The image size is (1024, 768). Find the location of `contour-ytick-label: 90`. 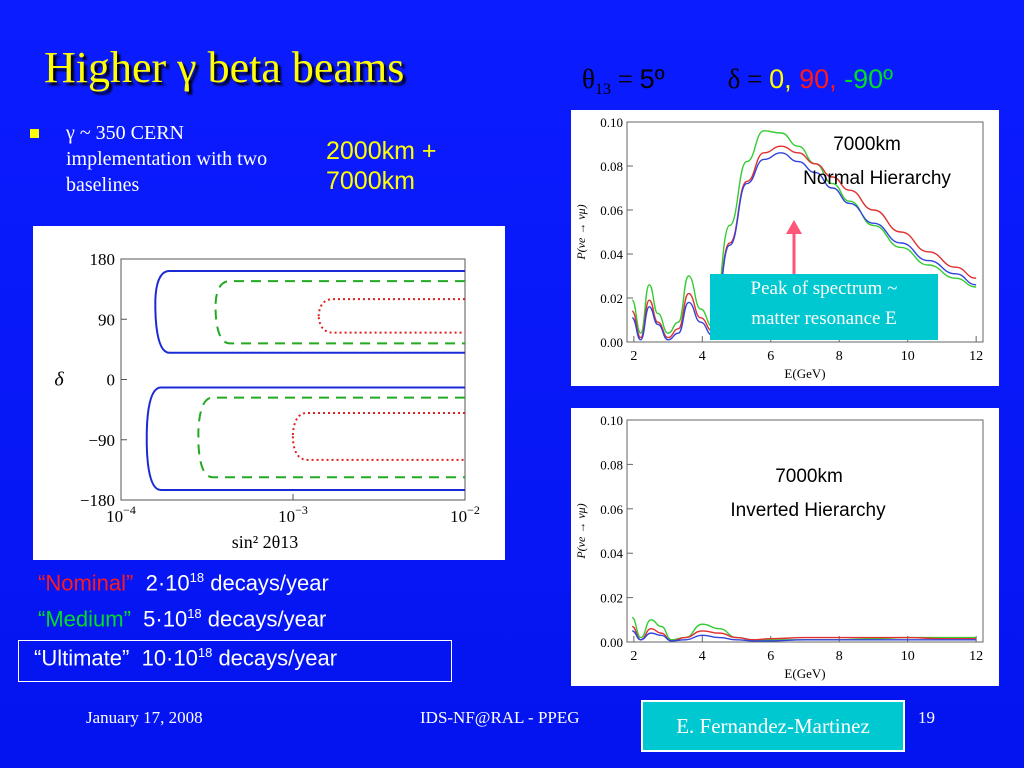

contour-ytick-label: 90 is located at coordinates (106, 319).